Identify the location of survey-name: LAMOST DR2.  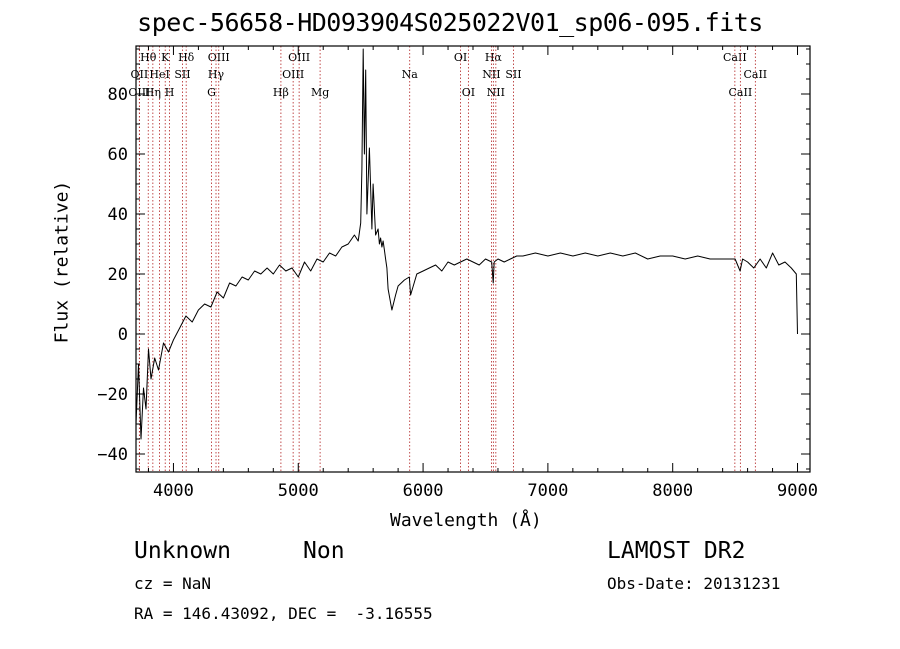
(676, 551).